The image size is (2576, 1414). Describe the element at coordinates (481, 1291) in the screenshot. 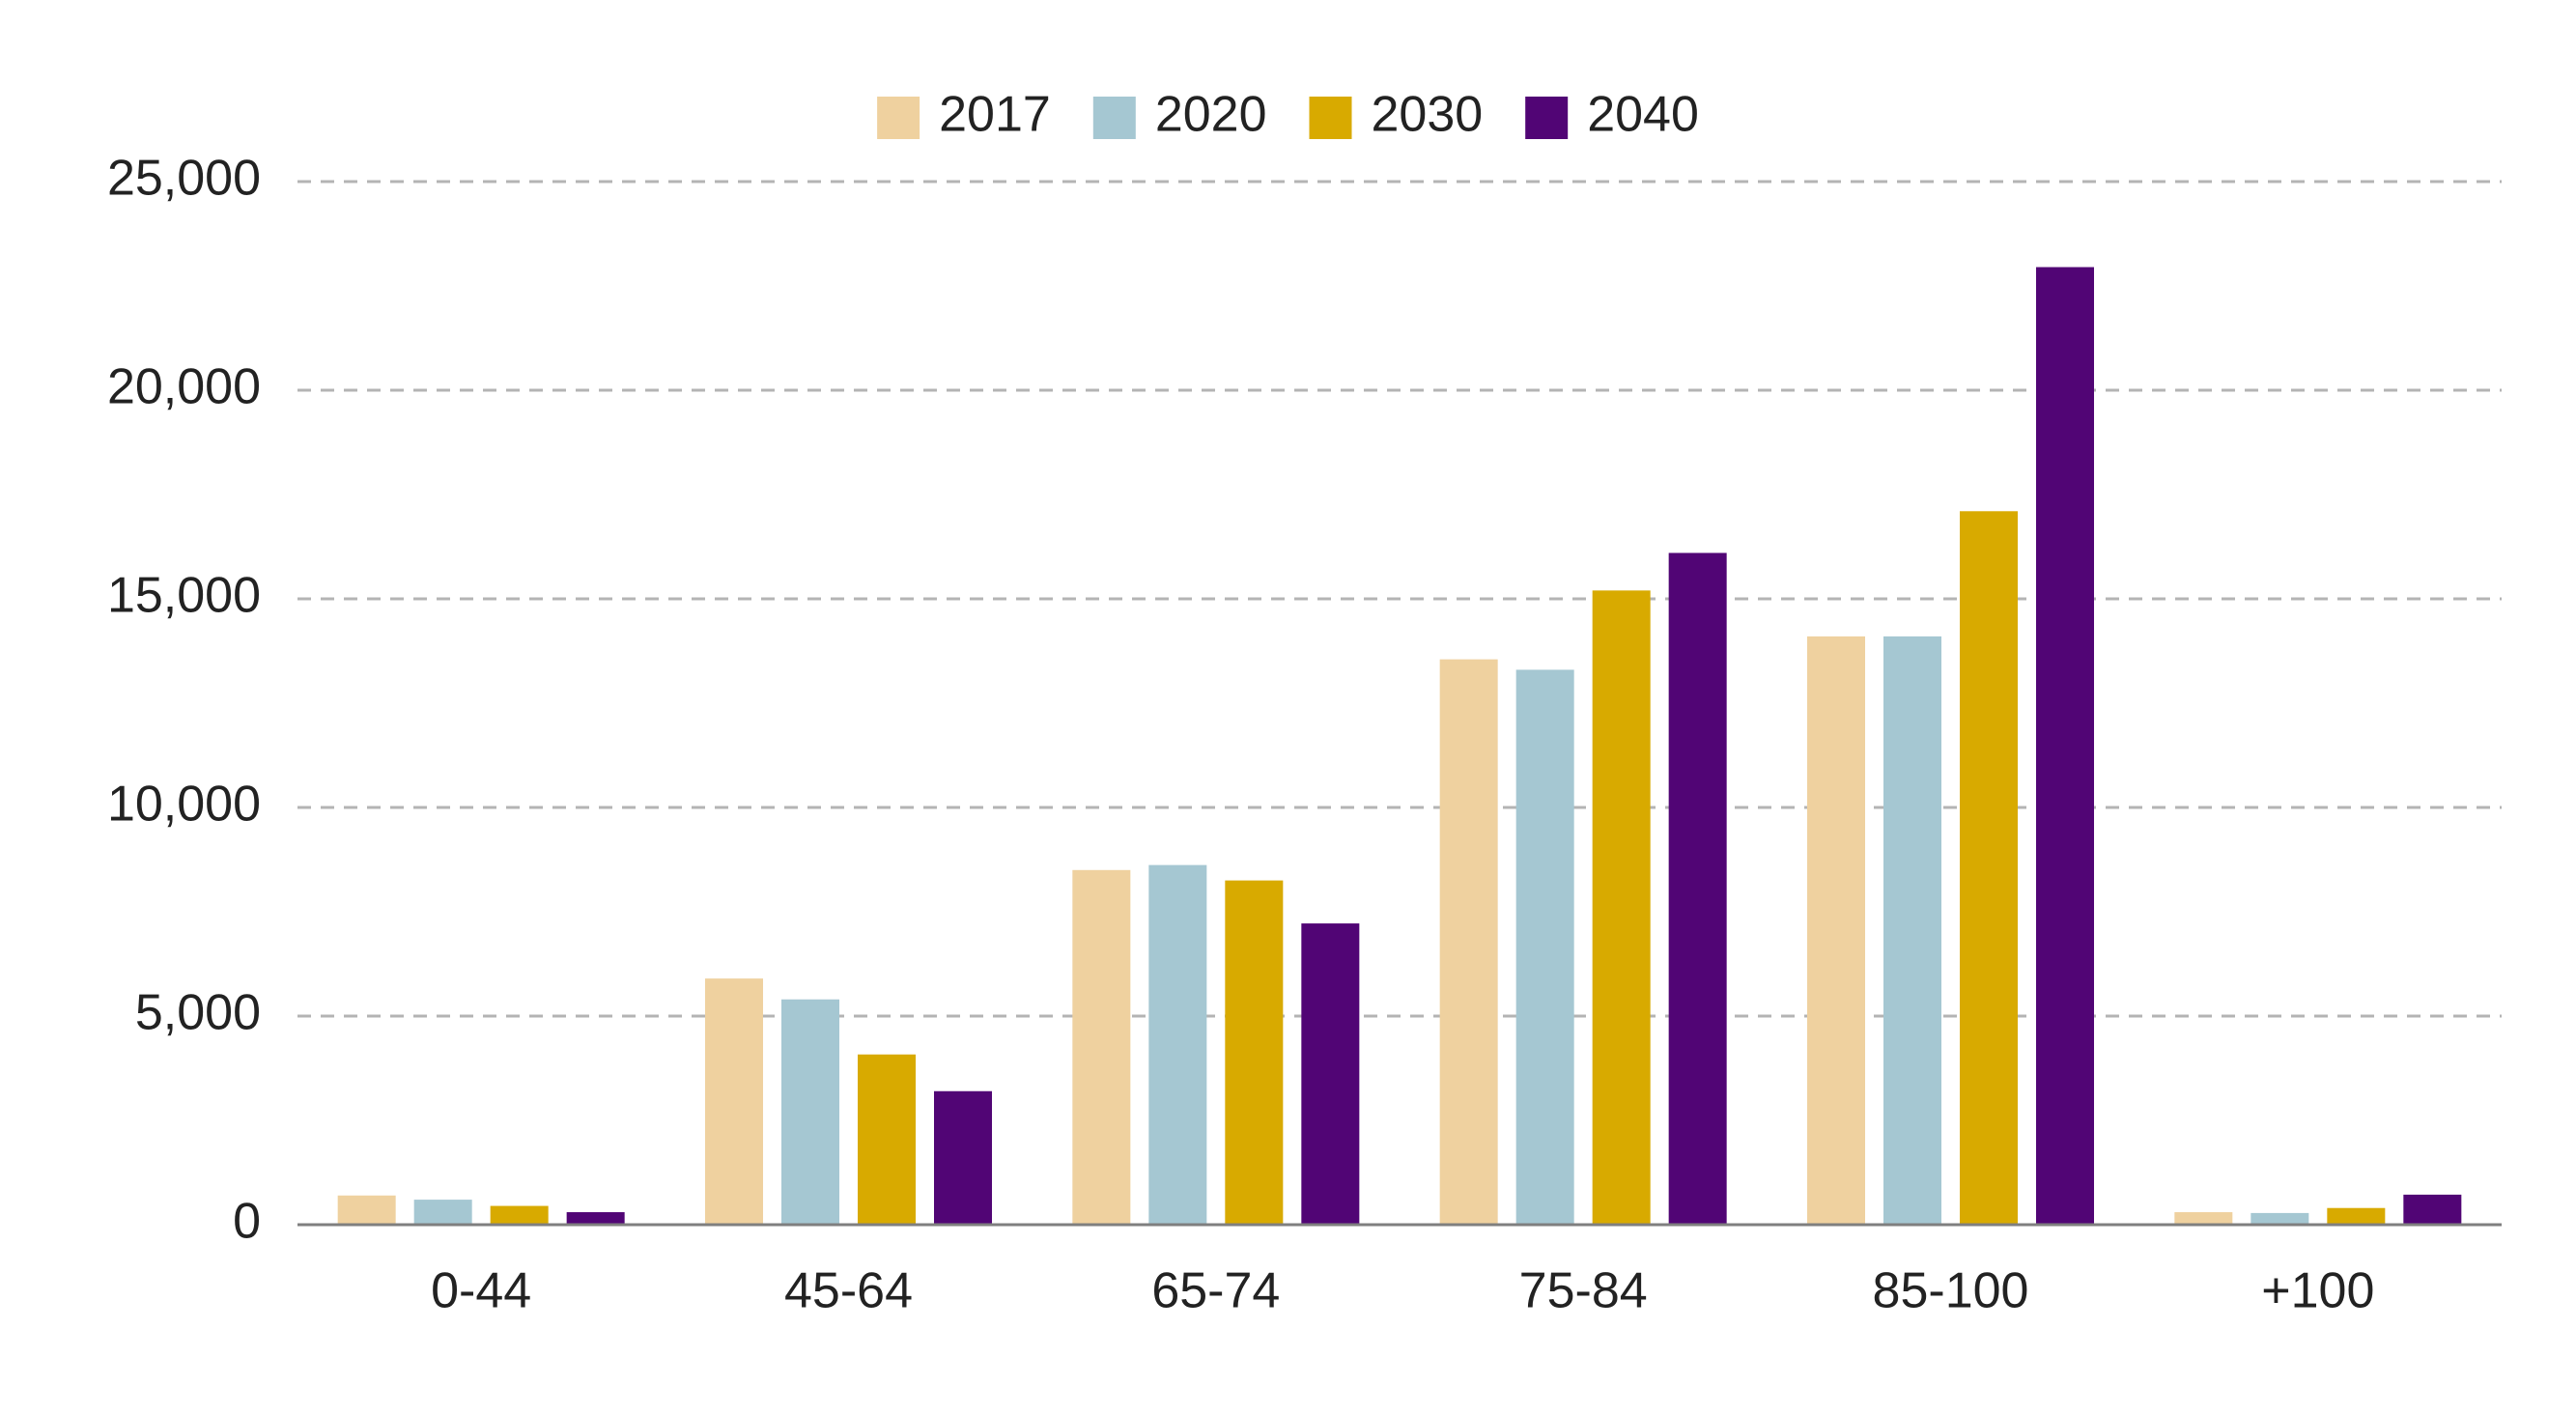

I see `x-tick-label: 0-44` at that location.